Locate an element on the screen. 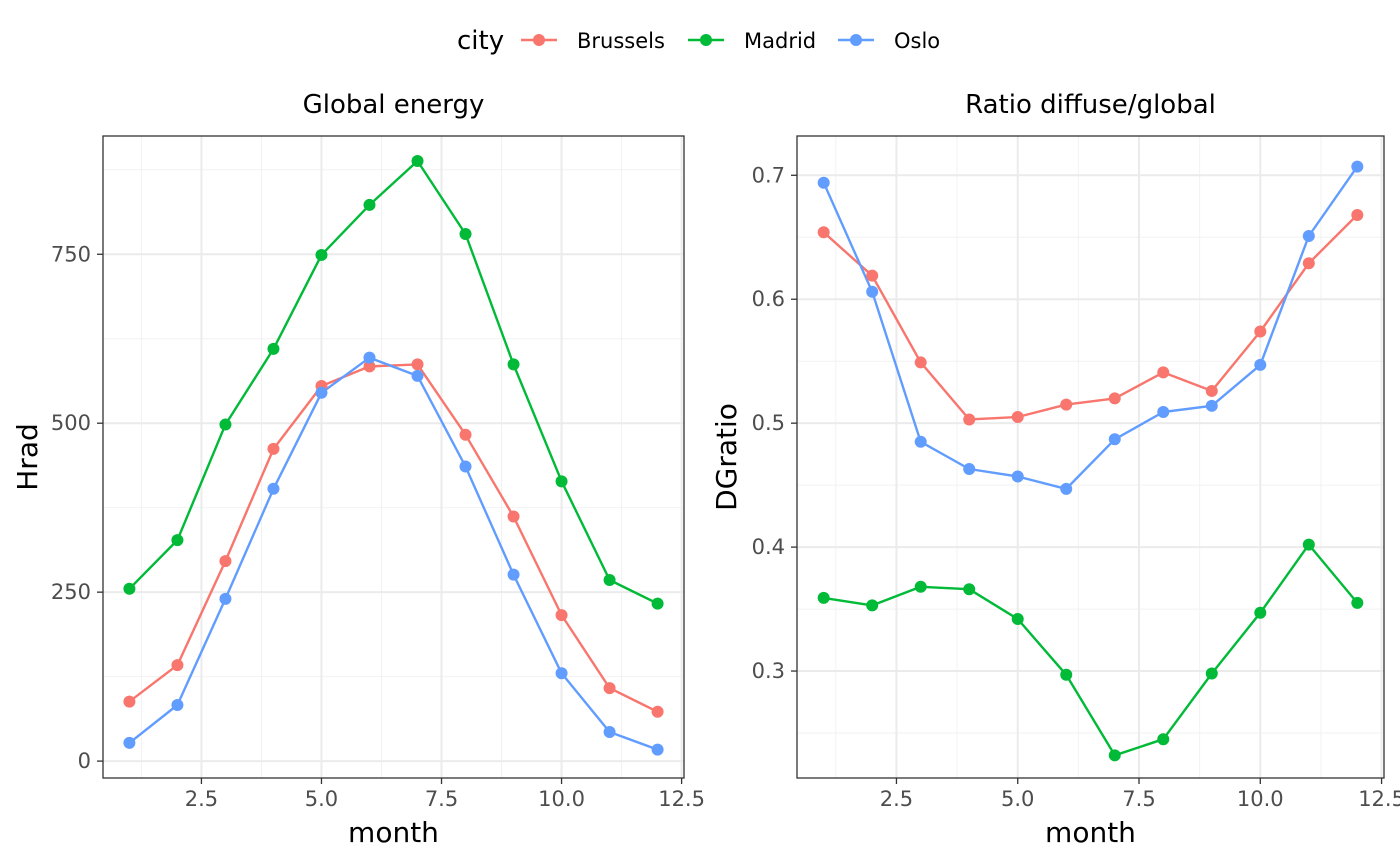 The height and width of the screenshot is (865, 1400). x-tick-label-global-energy: 10.0 is located at coordinates (561, 799).